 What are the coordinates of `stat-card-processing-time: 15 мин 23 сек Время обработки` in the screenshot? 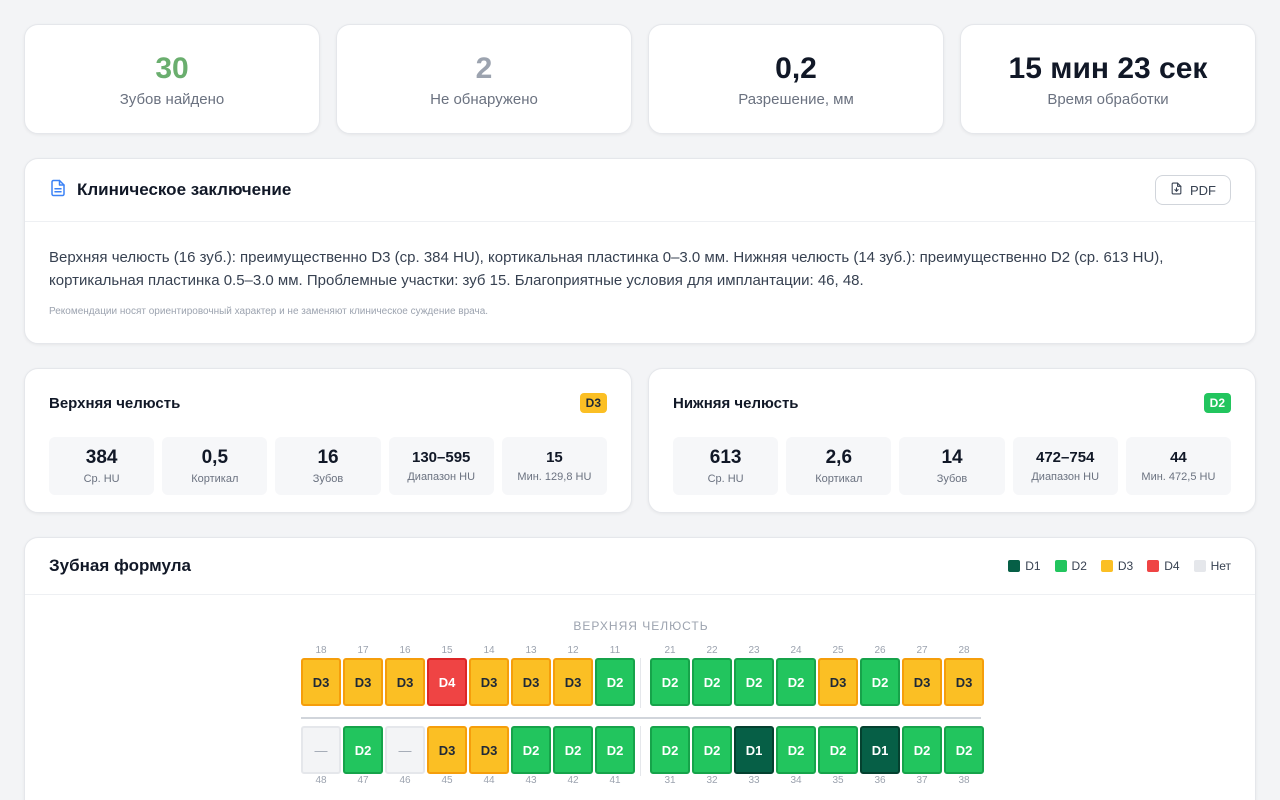 It's located at (1108, 79).